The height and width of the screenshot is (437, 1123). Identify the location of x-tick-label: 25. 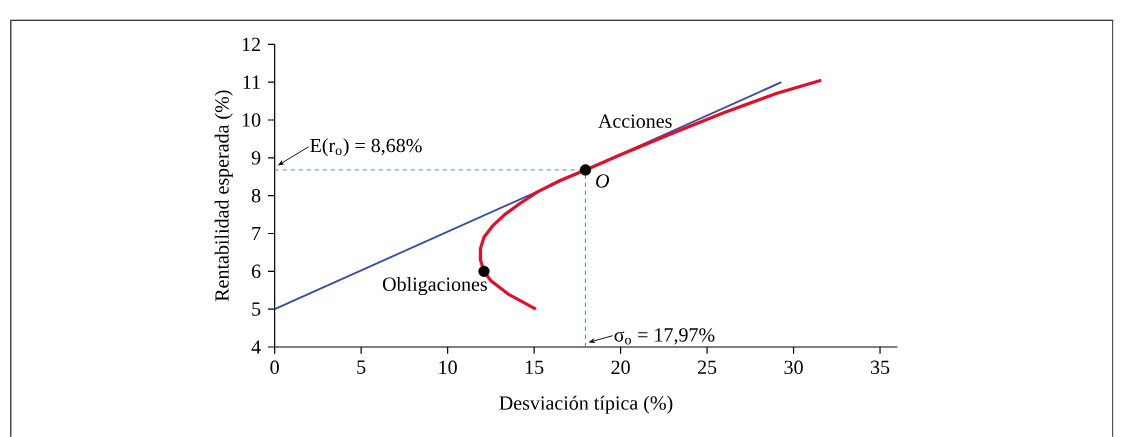
(707, 367).